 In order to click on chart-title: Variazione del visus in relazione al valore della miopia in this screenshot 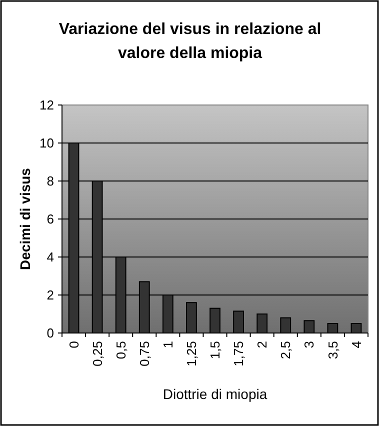, I will do `click(190, 41)`.